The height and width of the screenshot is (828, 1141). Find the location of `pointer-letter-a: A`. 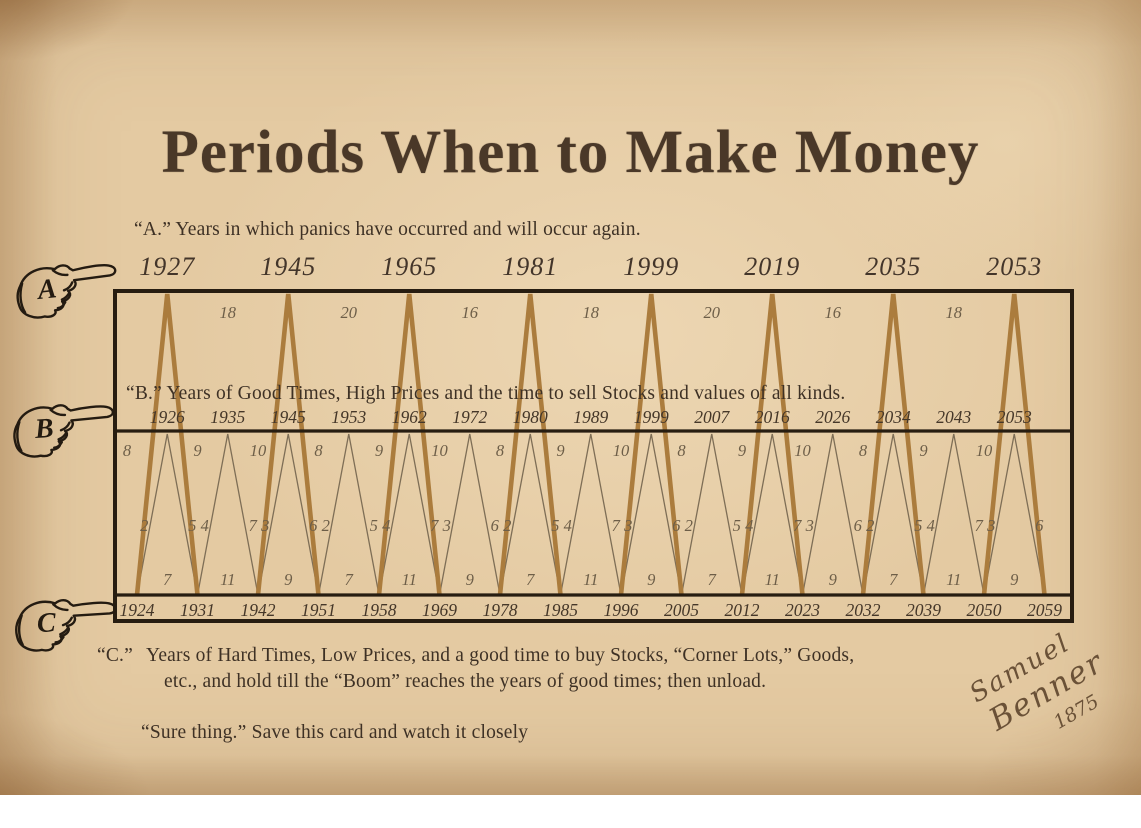

pointer-letter-a: A is located at coordinates (47, 289).